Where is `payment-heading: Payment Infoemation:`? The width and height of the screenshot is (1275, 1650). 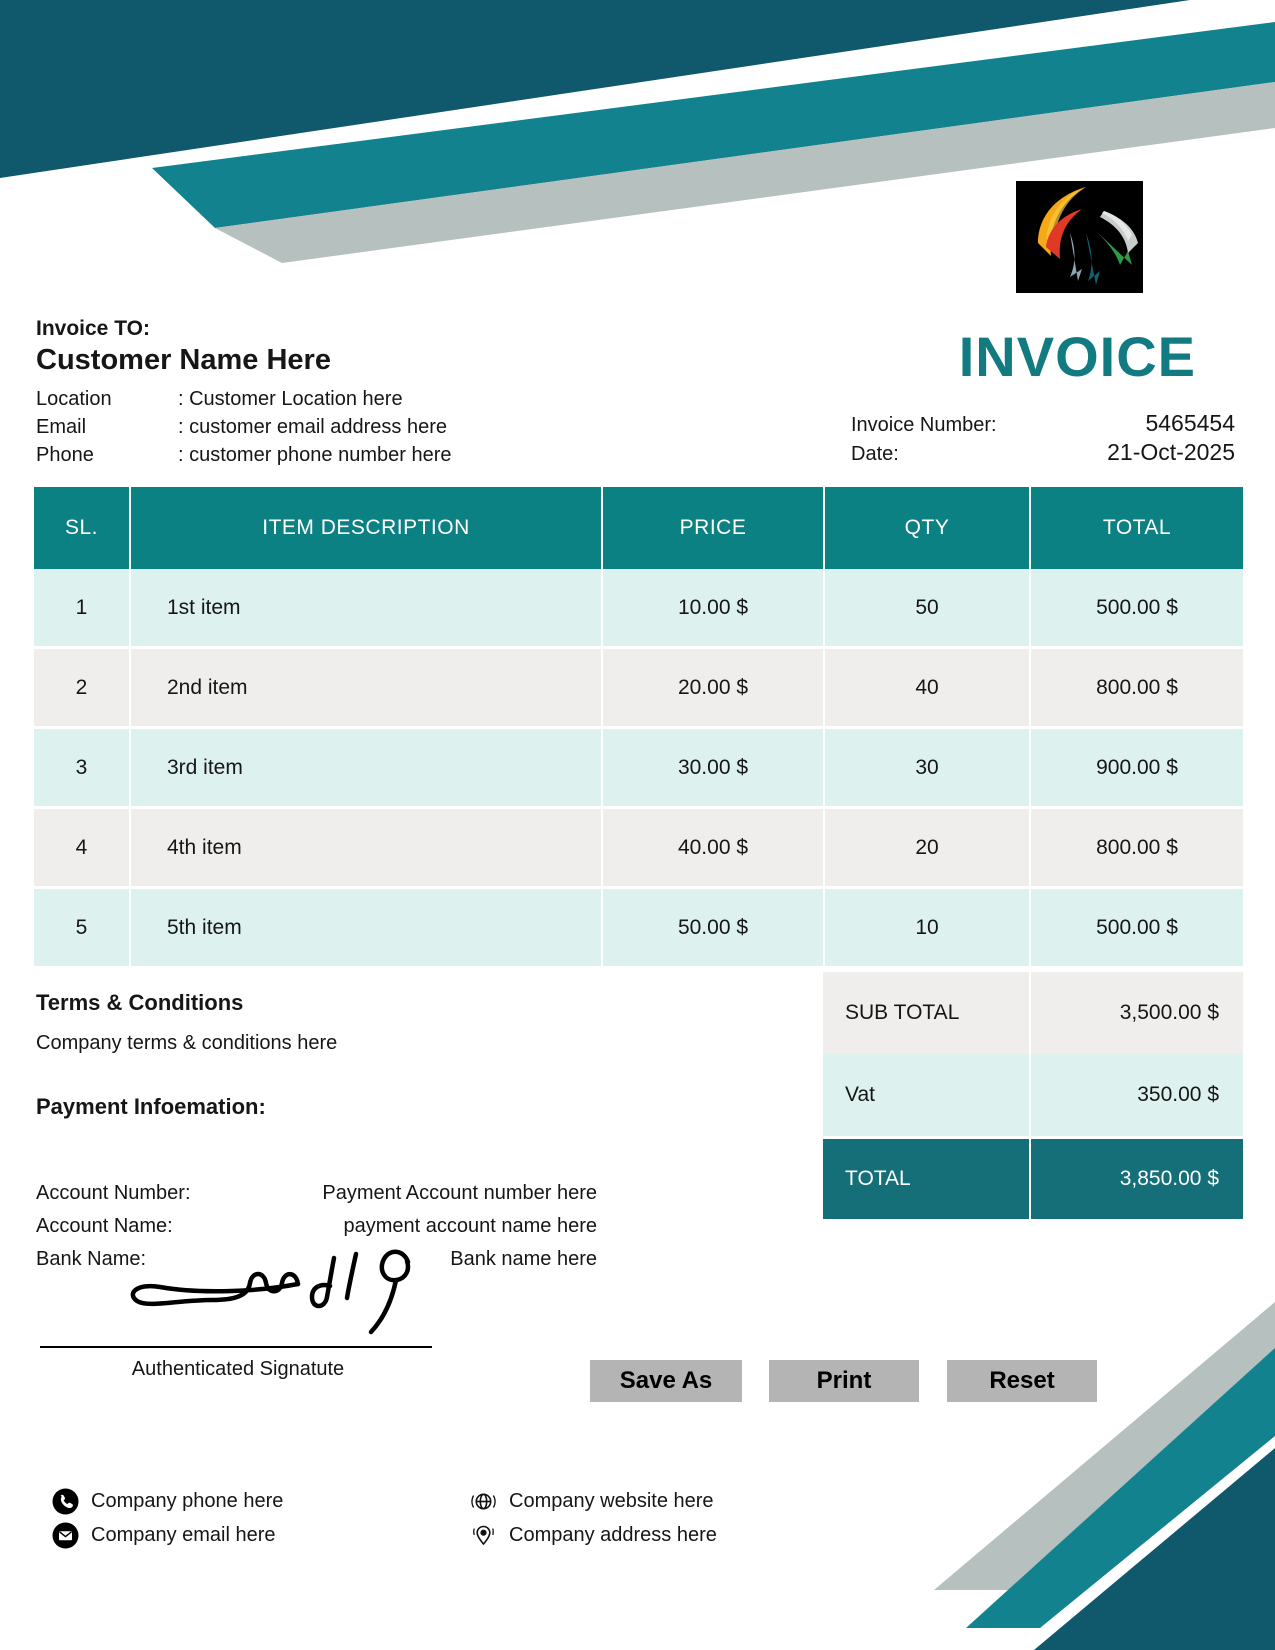 payment-heading: Payment Infoemation: is located at coordinates (151, 1106).